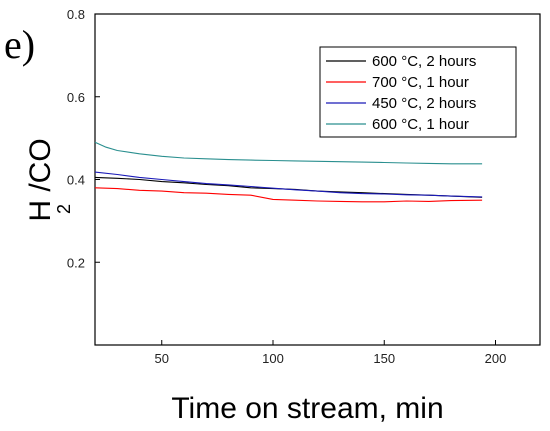 This screenshot has width=550, height=431. Describe the element at coordinates (162, 358) in the screenshot. I see `x-tick-label: 50` at that location.